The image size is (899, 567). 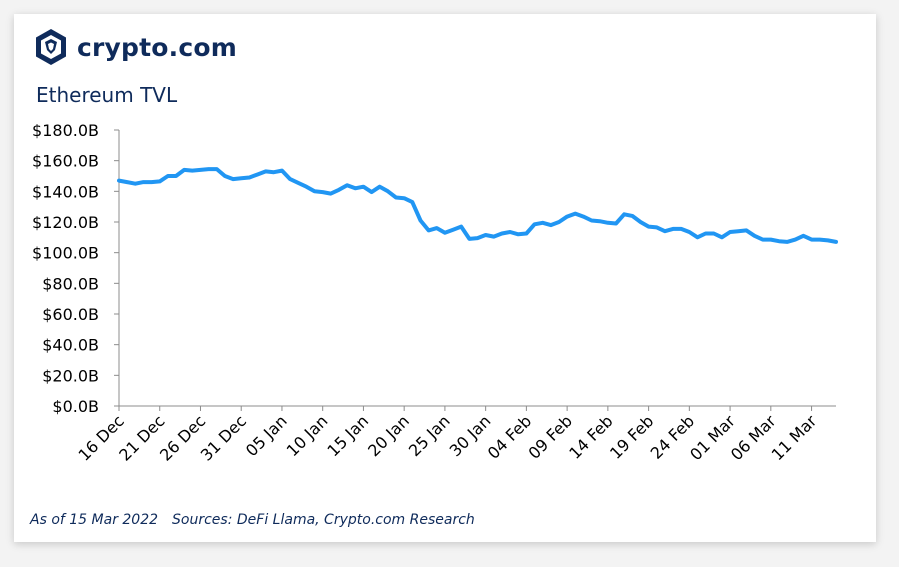 What do you see at coordinates (223, 437) in the screenshot?
I see `x-tick-label: 31 Dec` at bounding box center [223, 437].